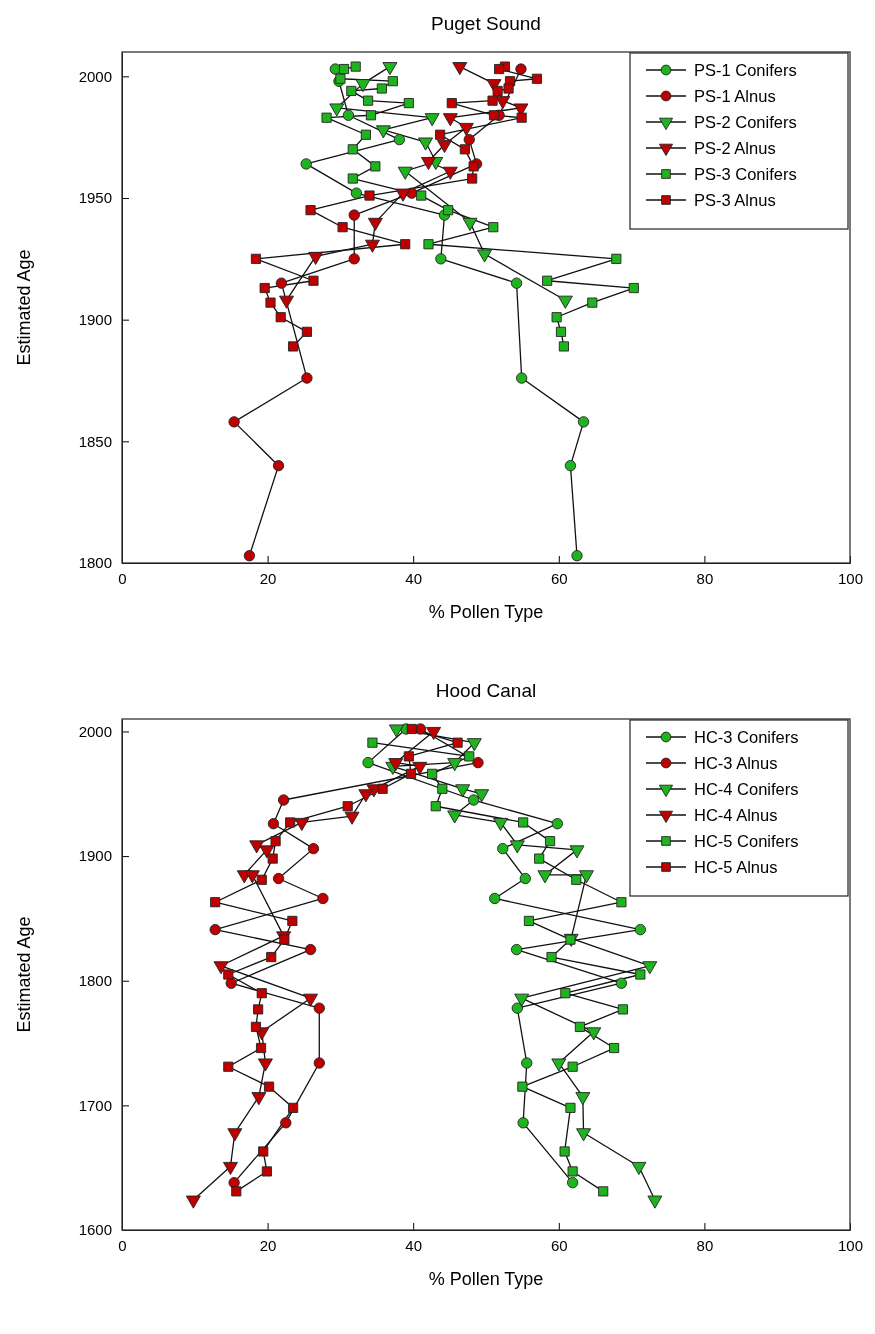 This screenshot has width=875, height=1334. Describe the element at coordinates (95, 1230) in the screenshot. I see `y-tick-label: 1600` at that location.